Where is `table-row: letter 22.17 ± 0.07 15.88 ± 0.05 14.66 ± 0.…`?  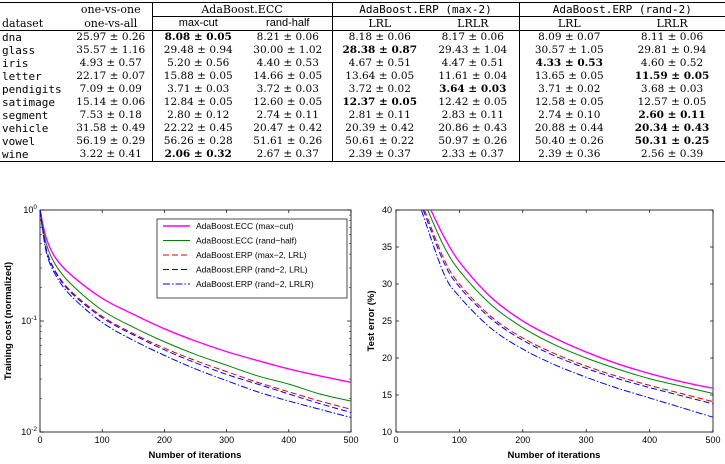 table-row: letter 22.17 ± 0.07 15.88 ± 0.05 14.66 ± 0.… is located at coordinates (362, 76).